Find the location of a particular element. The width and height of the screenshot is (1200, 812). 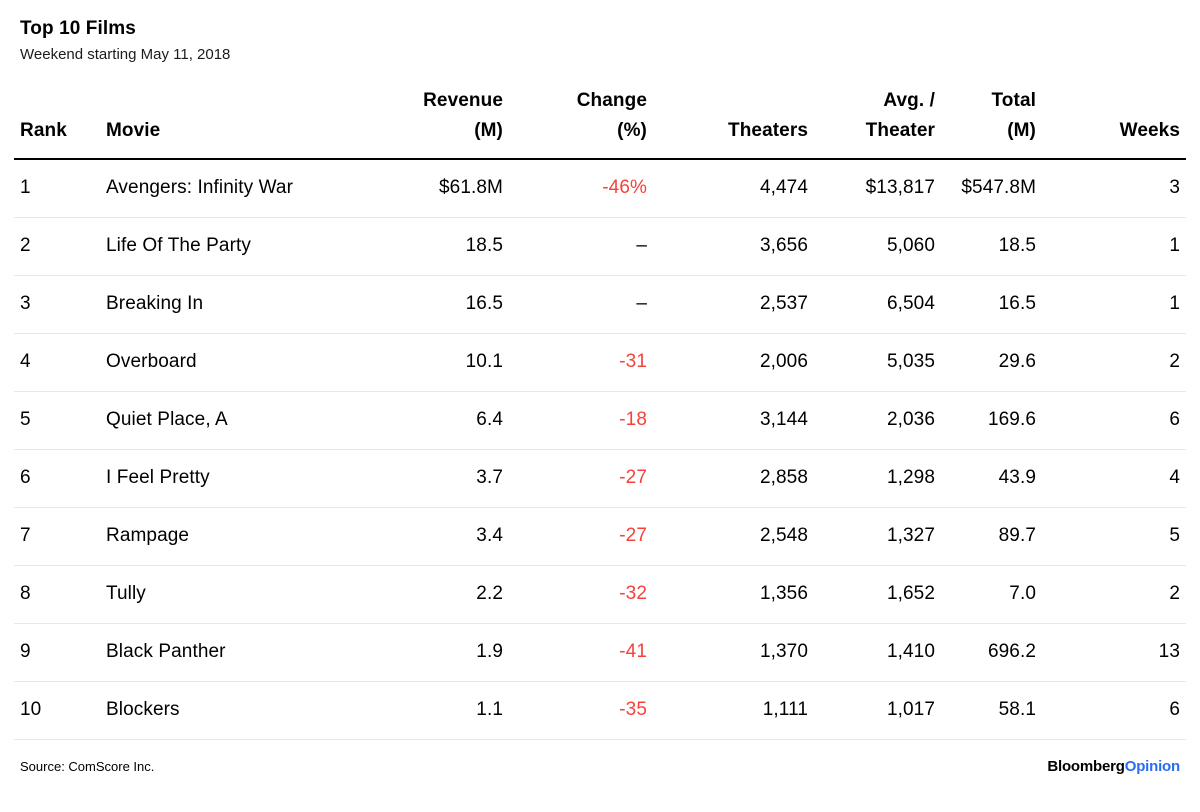

cell: 4,474 is located at coordinates (727, 188).